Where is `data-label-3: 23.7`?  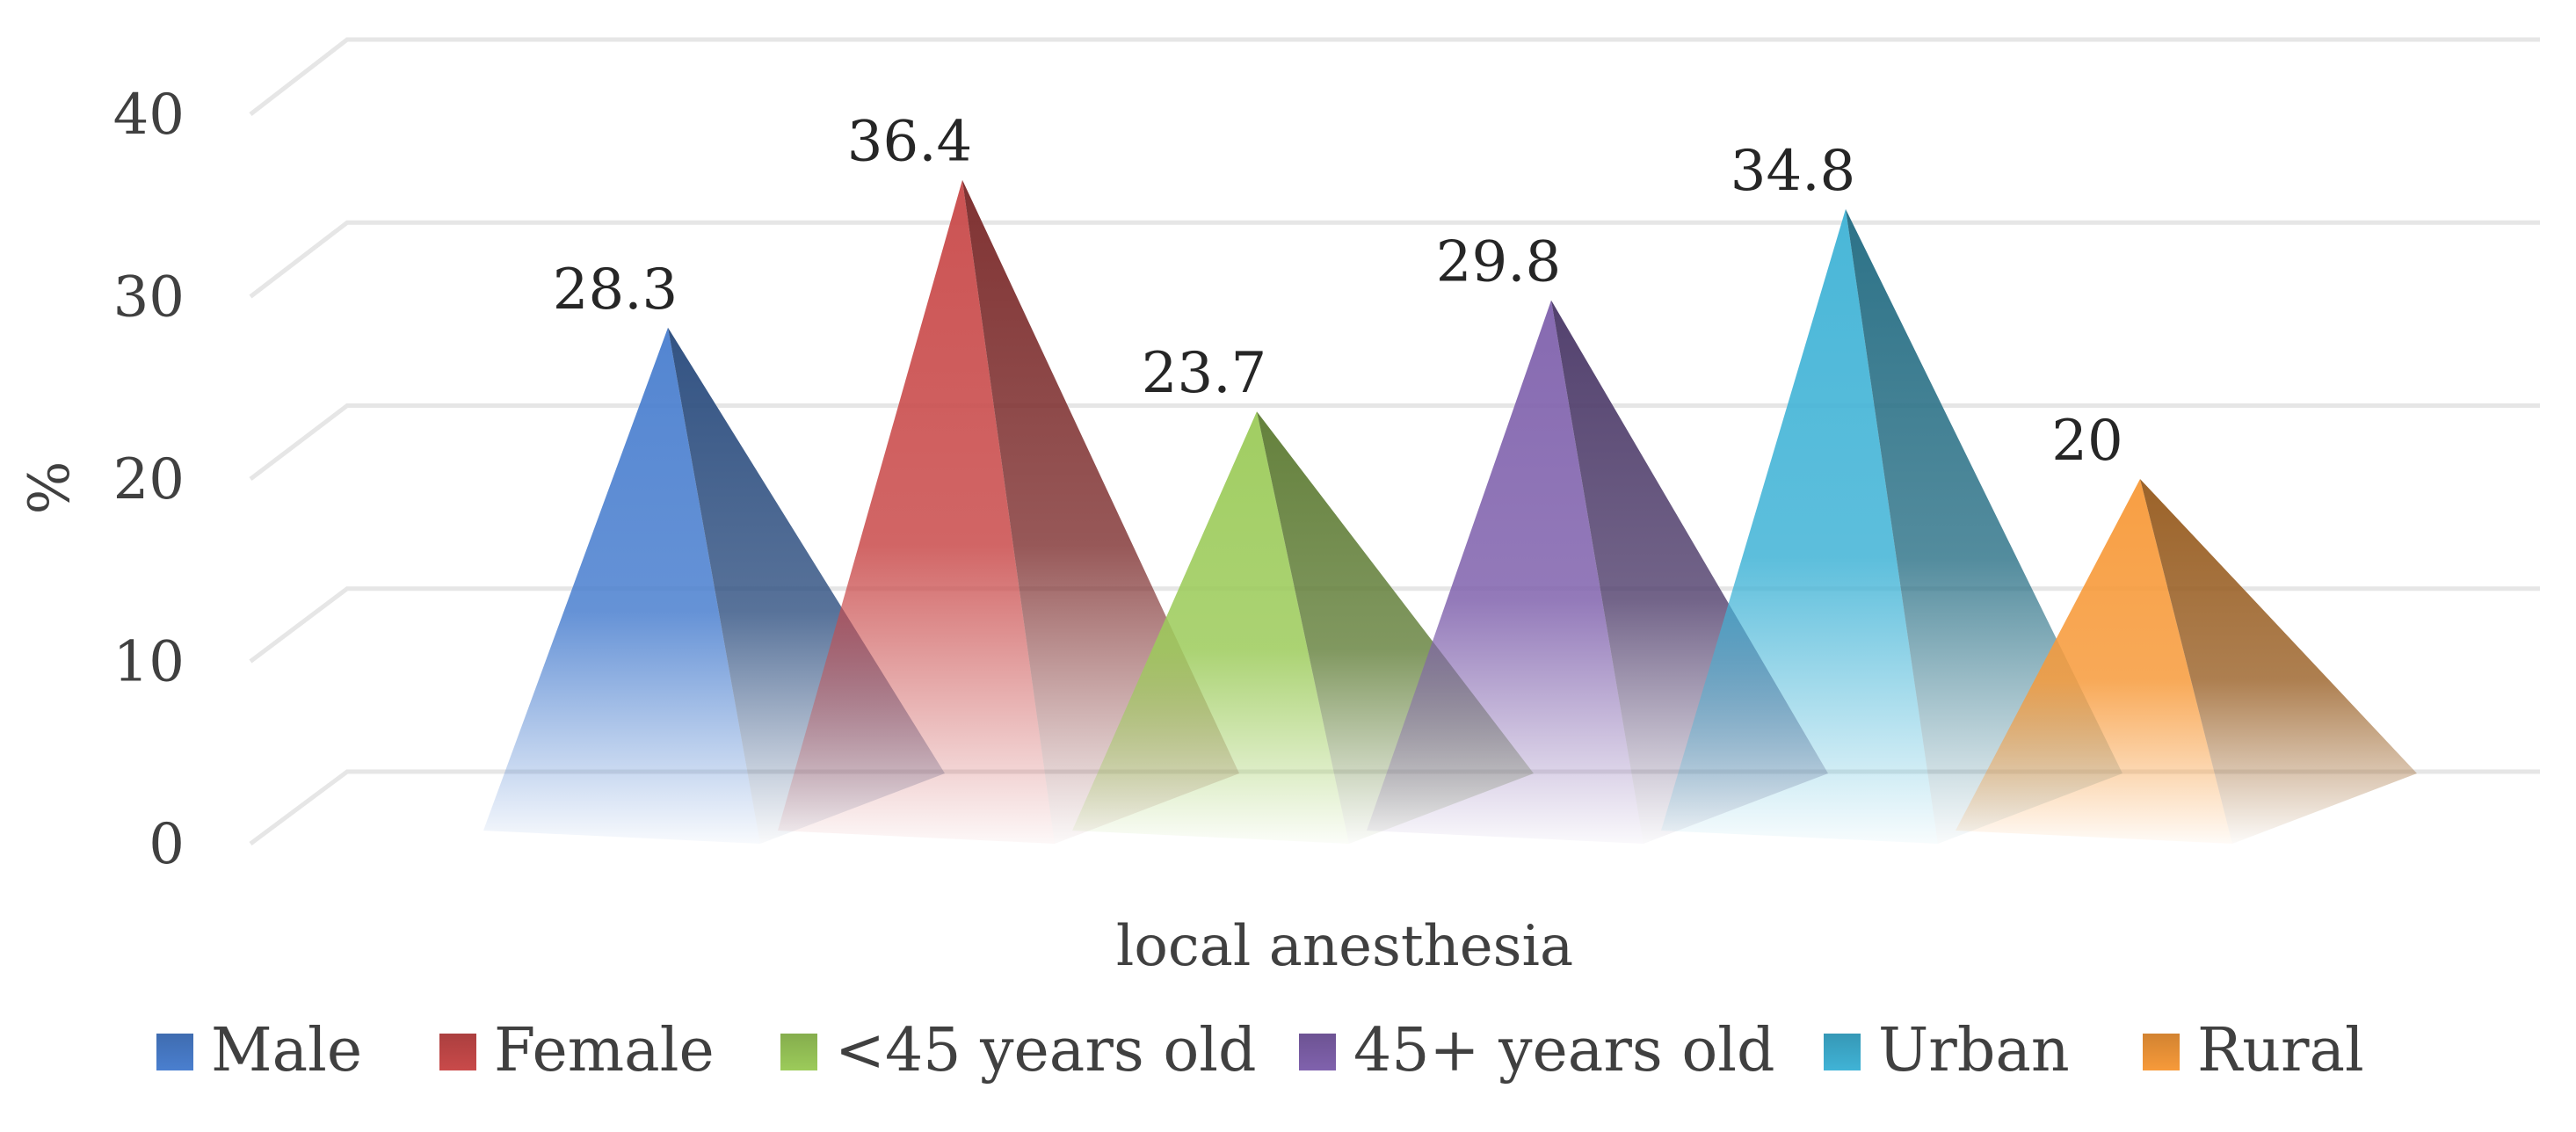 data-label-3: 23.7 is located at coordinates (1204, 374).